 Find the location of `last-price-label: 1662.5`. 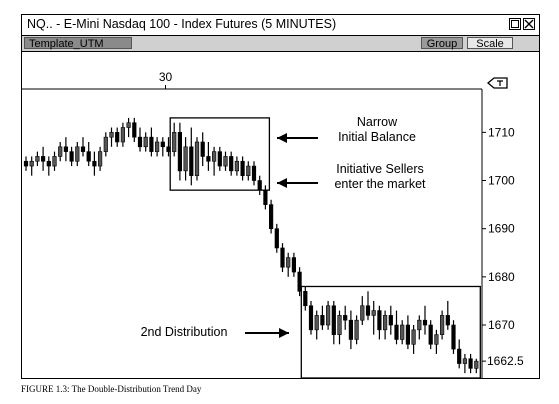

last-price-label: 1662.5 is located at coordinates (505, 361).